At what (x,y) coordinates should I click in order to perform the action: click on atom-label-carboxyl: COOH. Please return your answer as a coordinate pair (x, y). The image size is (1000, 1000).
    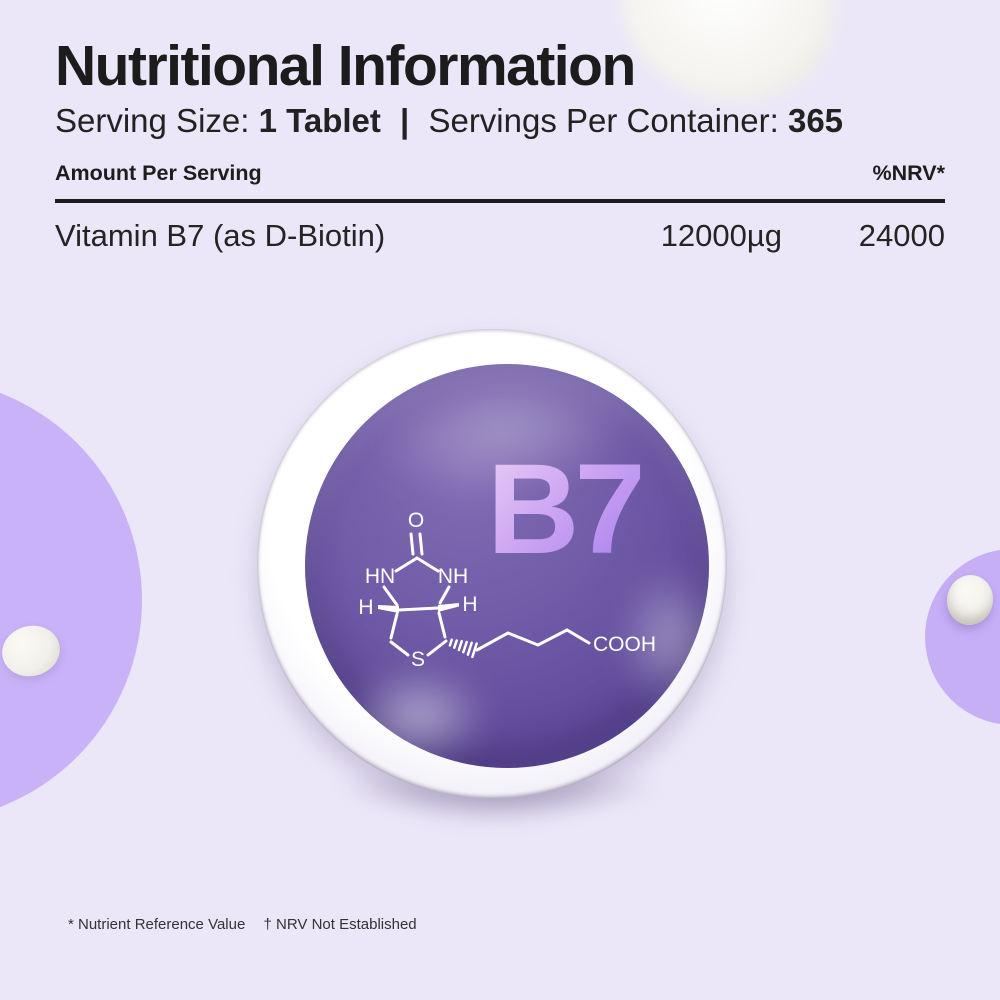
    Looking at the image, I should click on (624, 644).